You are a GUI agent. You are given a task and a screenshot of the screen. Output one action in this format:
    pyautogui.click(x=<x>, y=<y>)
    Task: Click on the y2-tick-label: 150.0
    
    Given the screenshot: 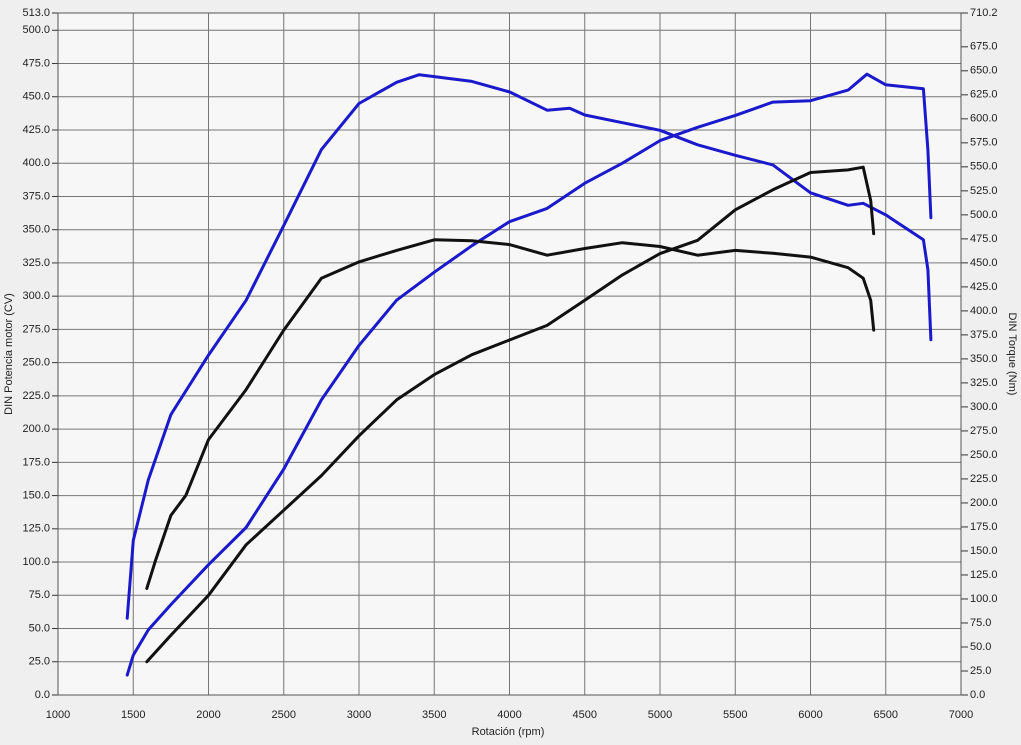 What is the action you would take?
    pyautogui.click(x=984, y=551)
    